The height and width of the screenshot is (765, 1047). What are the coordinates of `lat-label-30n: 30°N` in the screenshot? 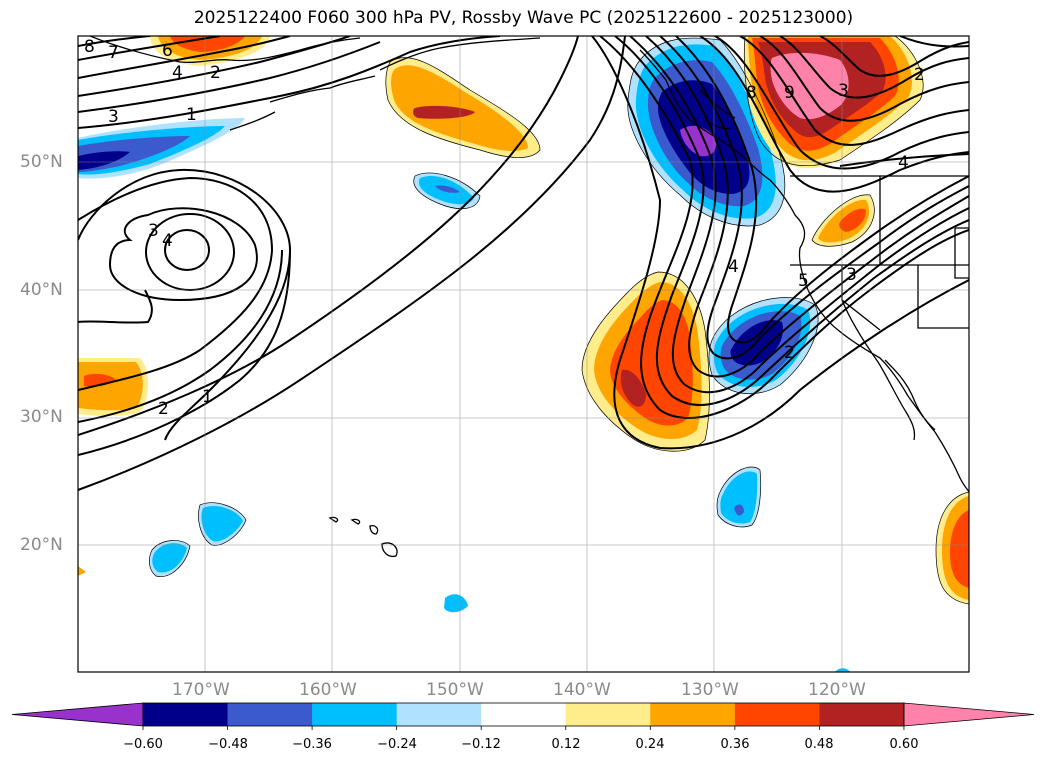 It's located at (41, 417).